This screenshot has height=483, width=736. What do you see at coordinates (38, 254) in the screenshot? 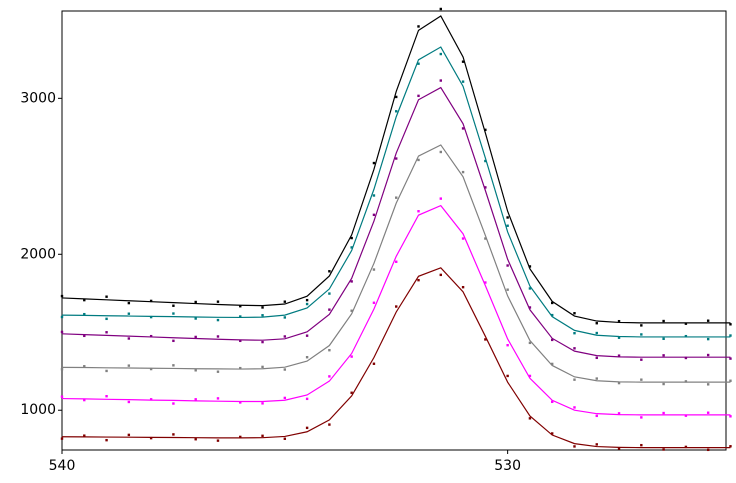
I see `y-tick-label: 2000` at bounding box center [38, 254].